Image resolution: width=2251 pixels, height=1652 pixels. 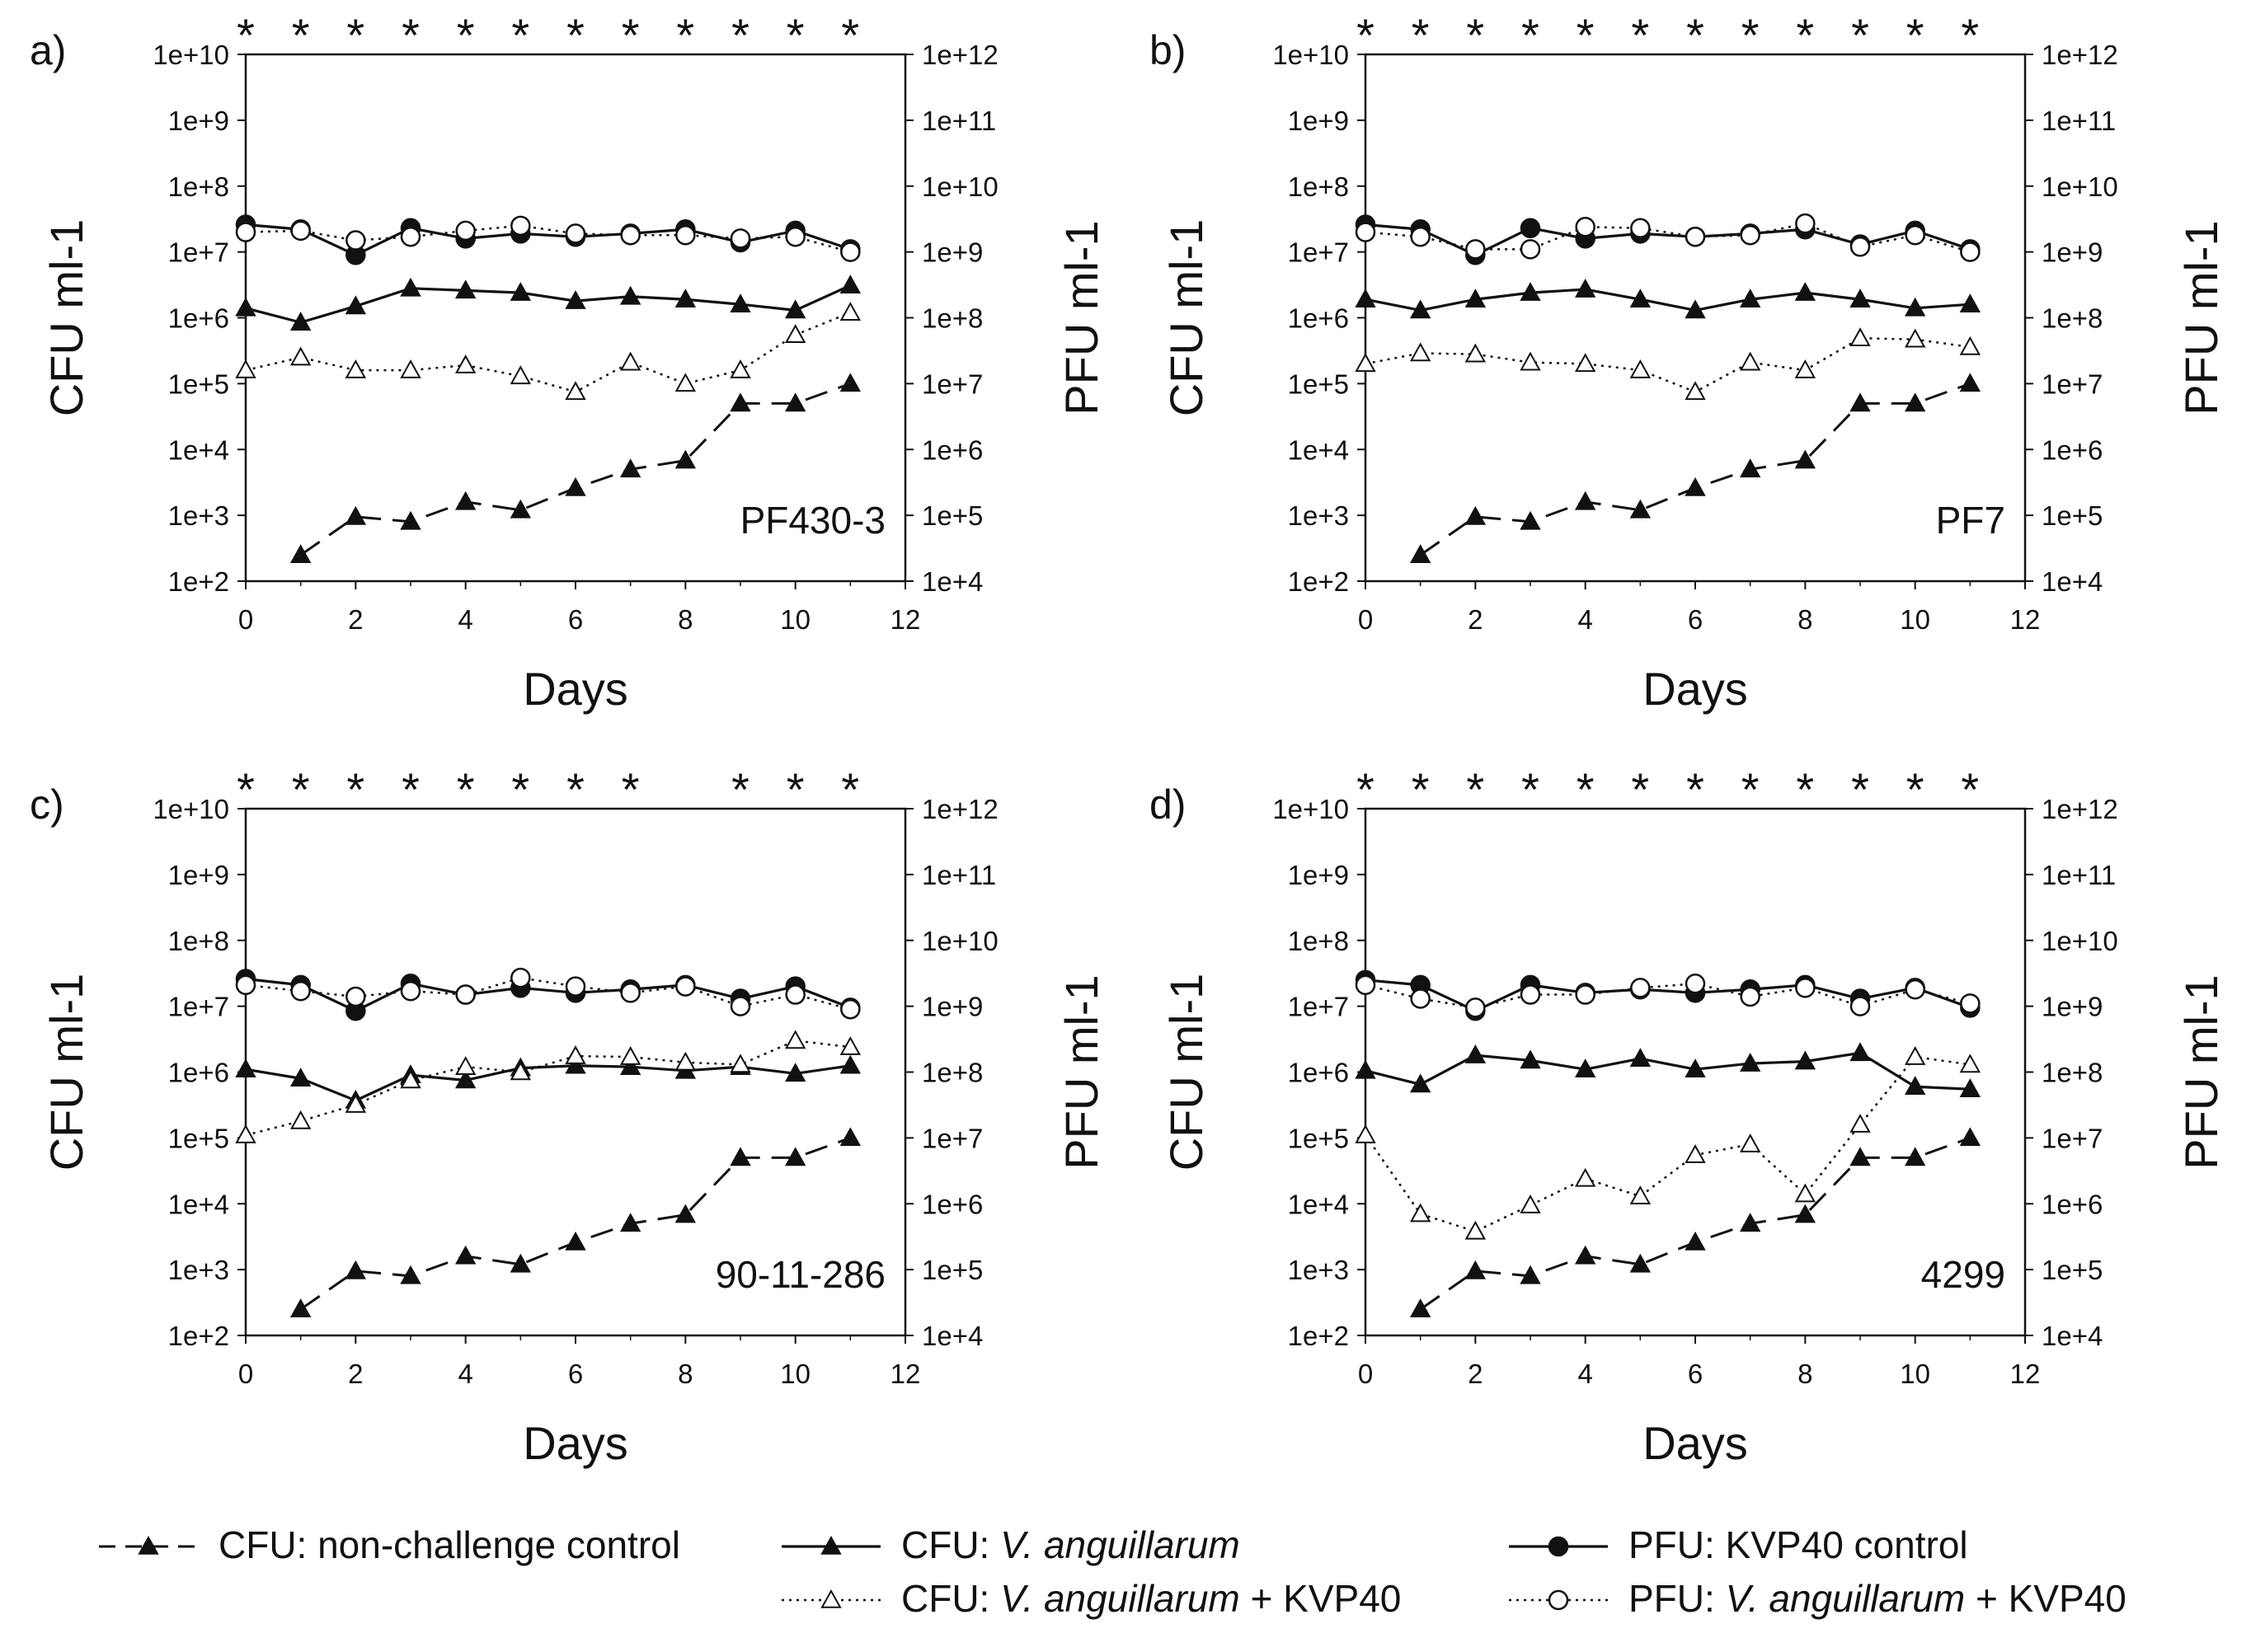 What do you see at coordinates (2080, 186) in the screenshot?
I see `y-right-tick-label: 1e+10` at bounding box center [2080, 186].